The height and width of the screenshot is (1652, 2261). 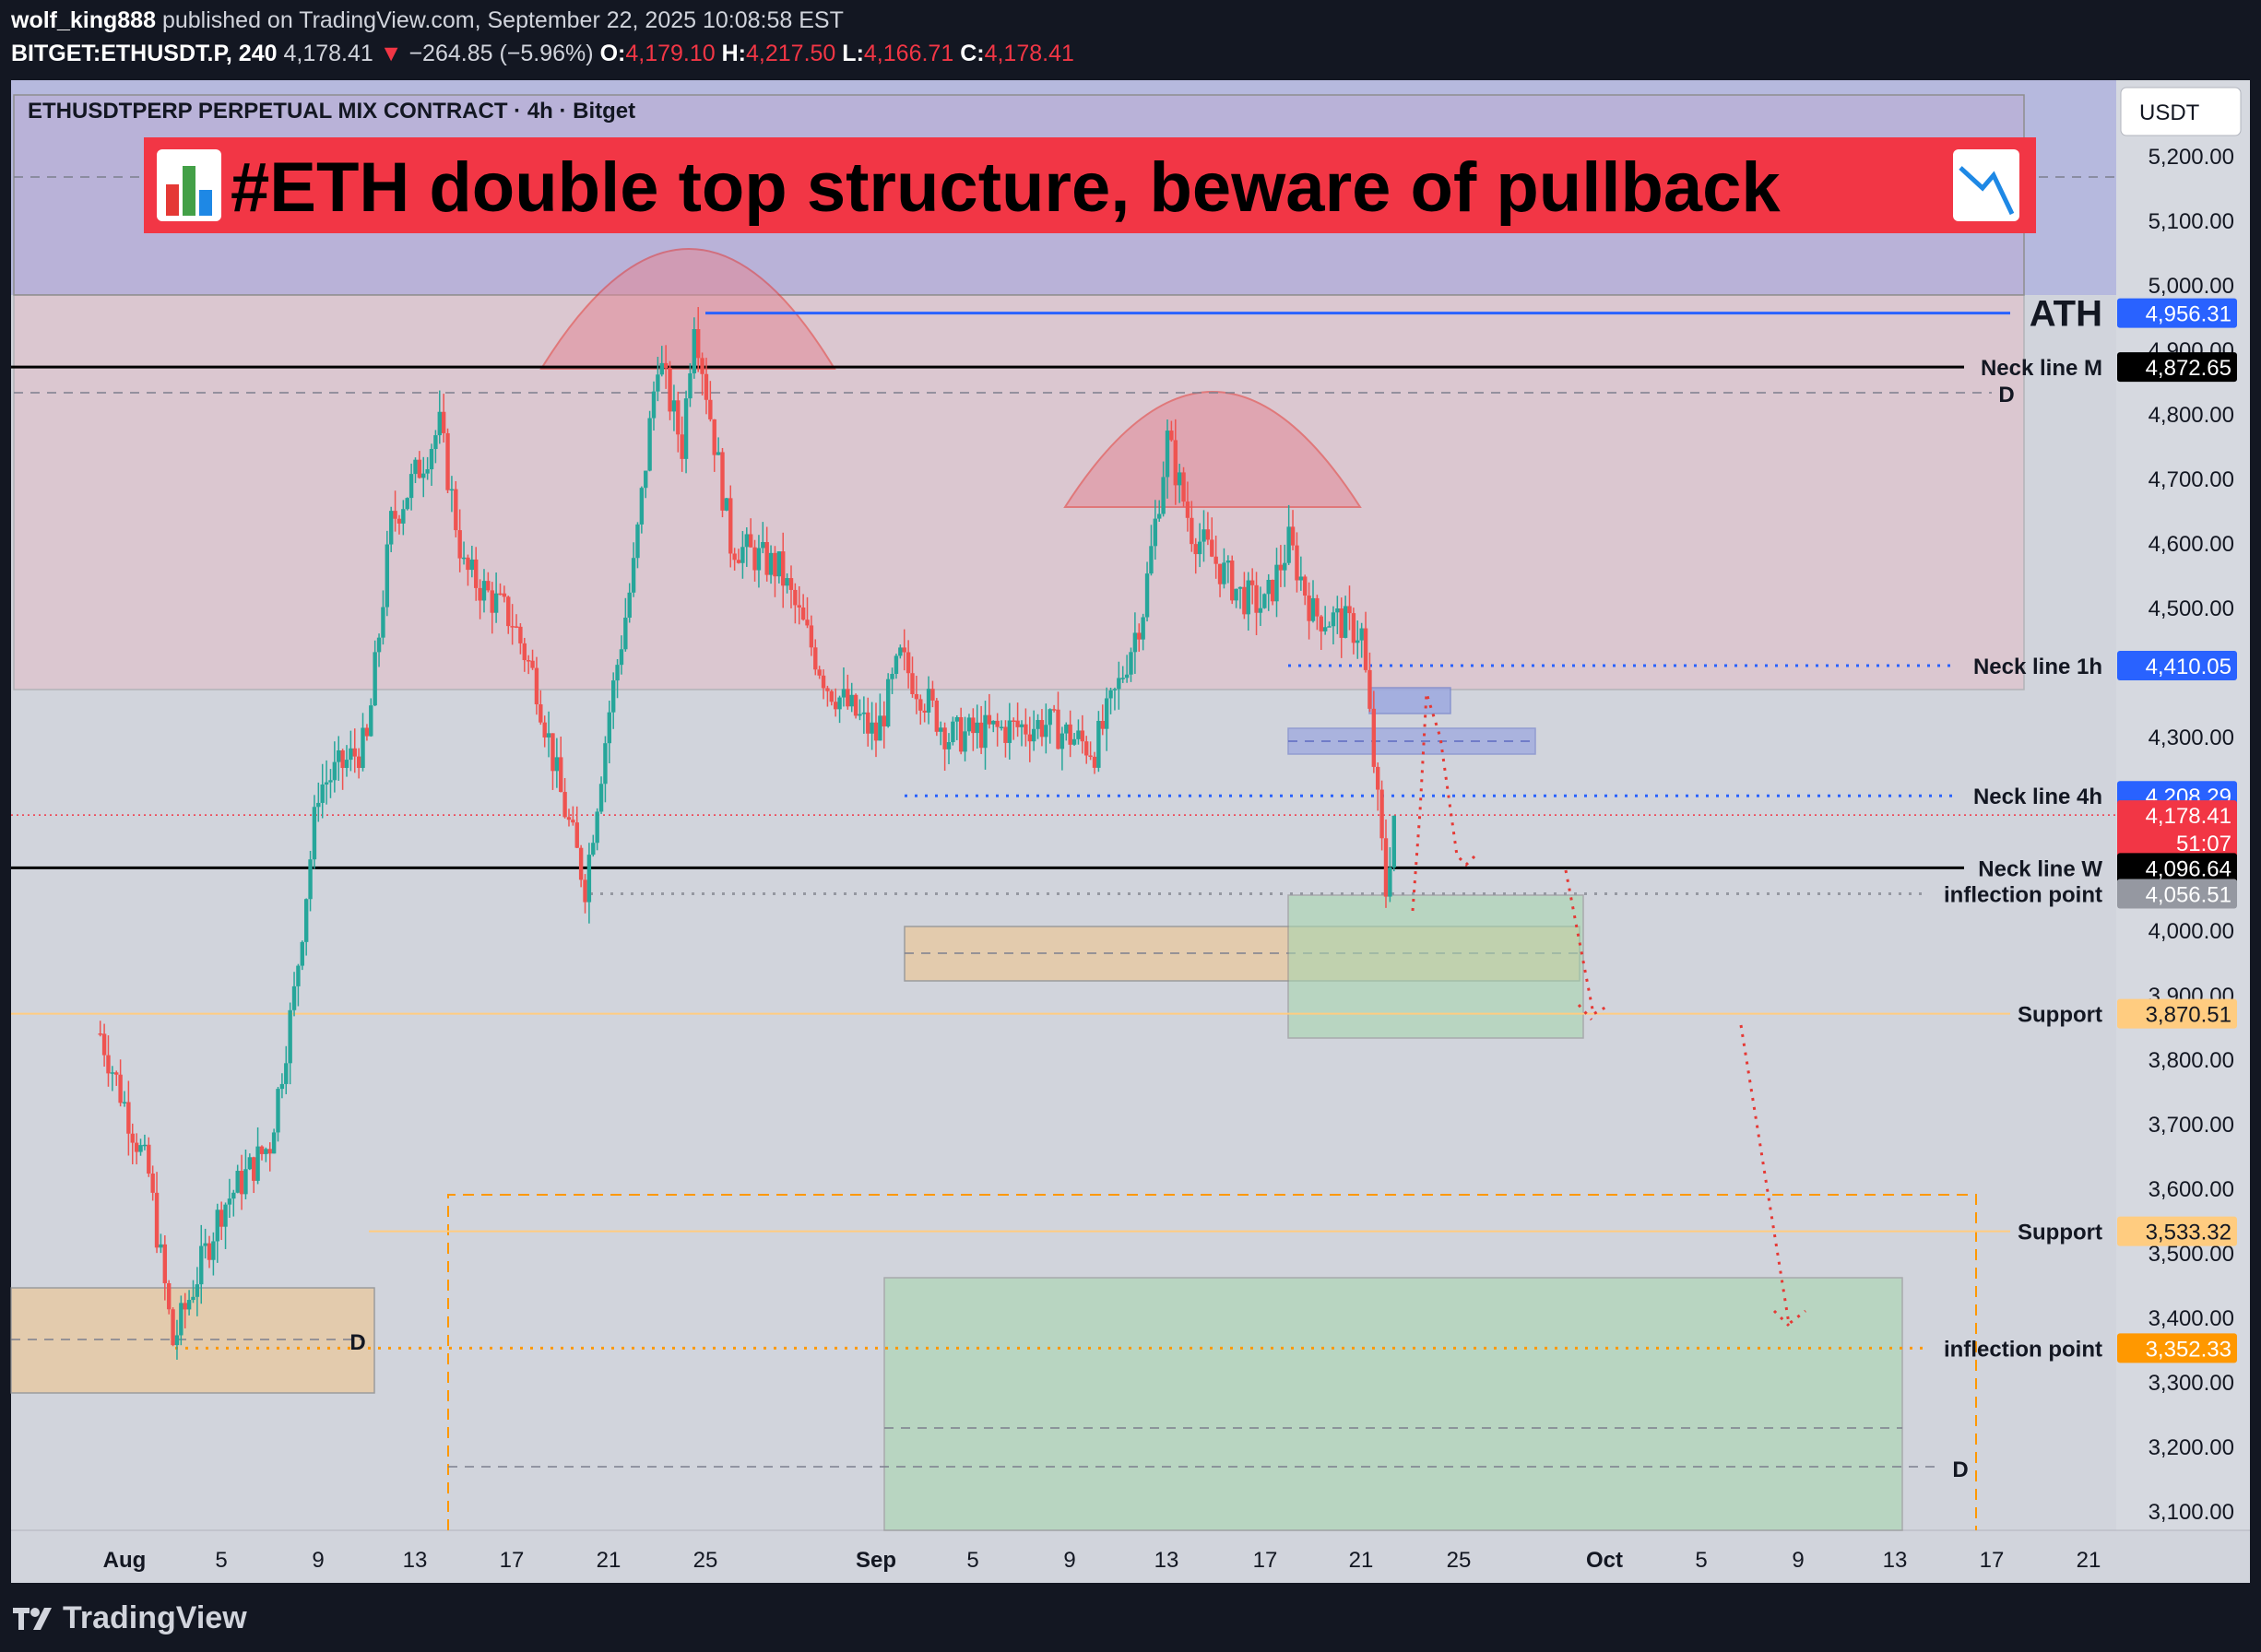 What do you see at coordinates (1029, 53) in the screenshot?
I see `close-value: 4,178.41` at bounding box center [1029, 53].